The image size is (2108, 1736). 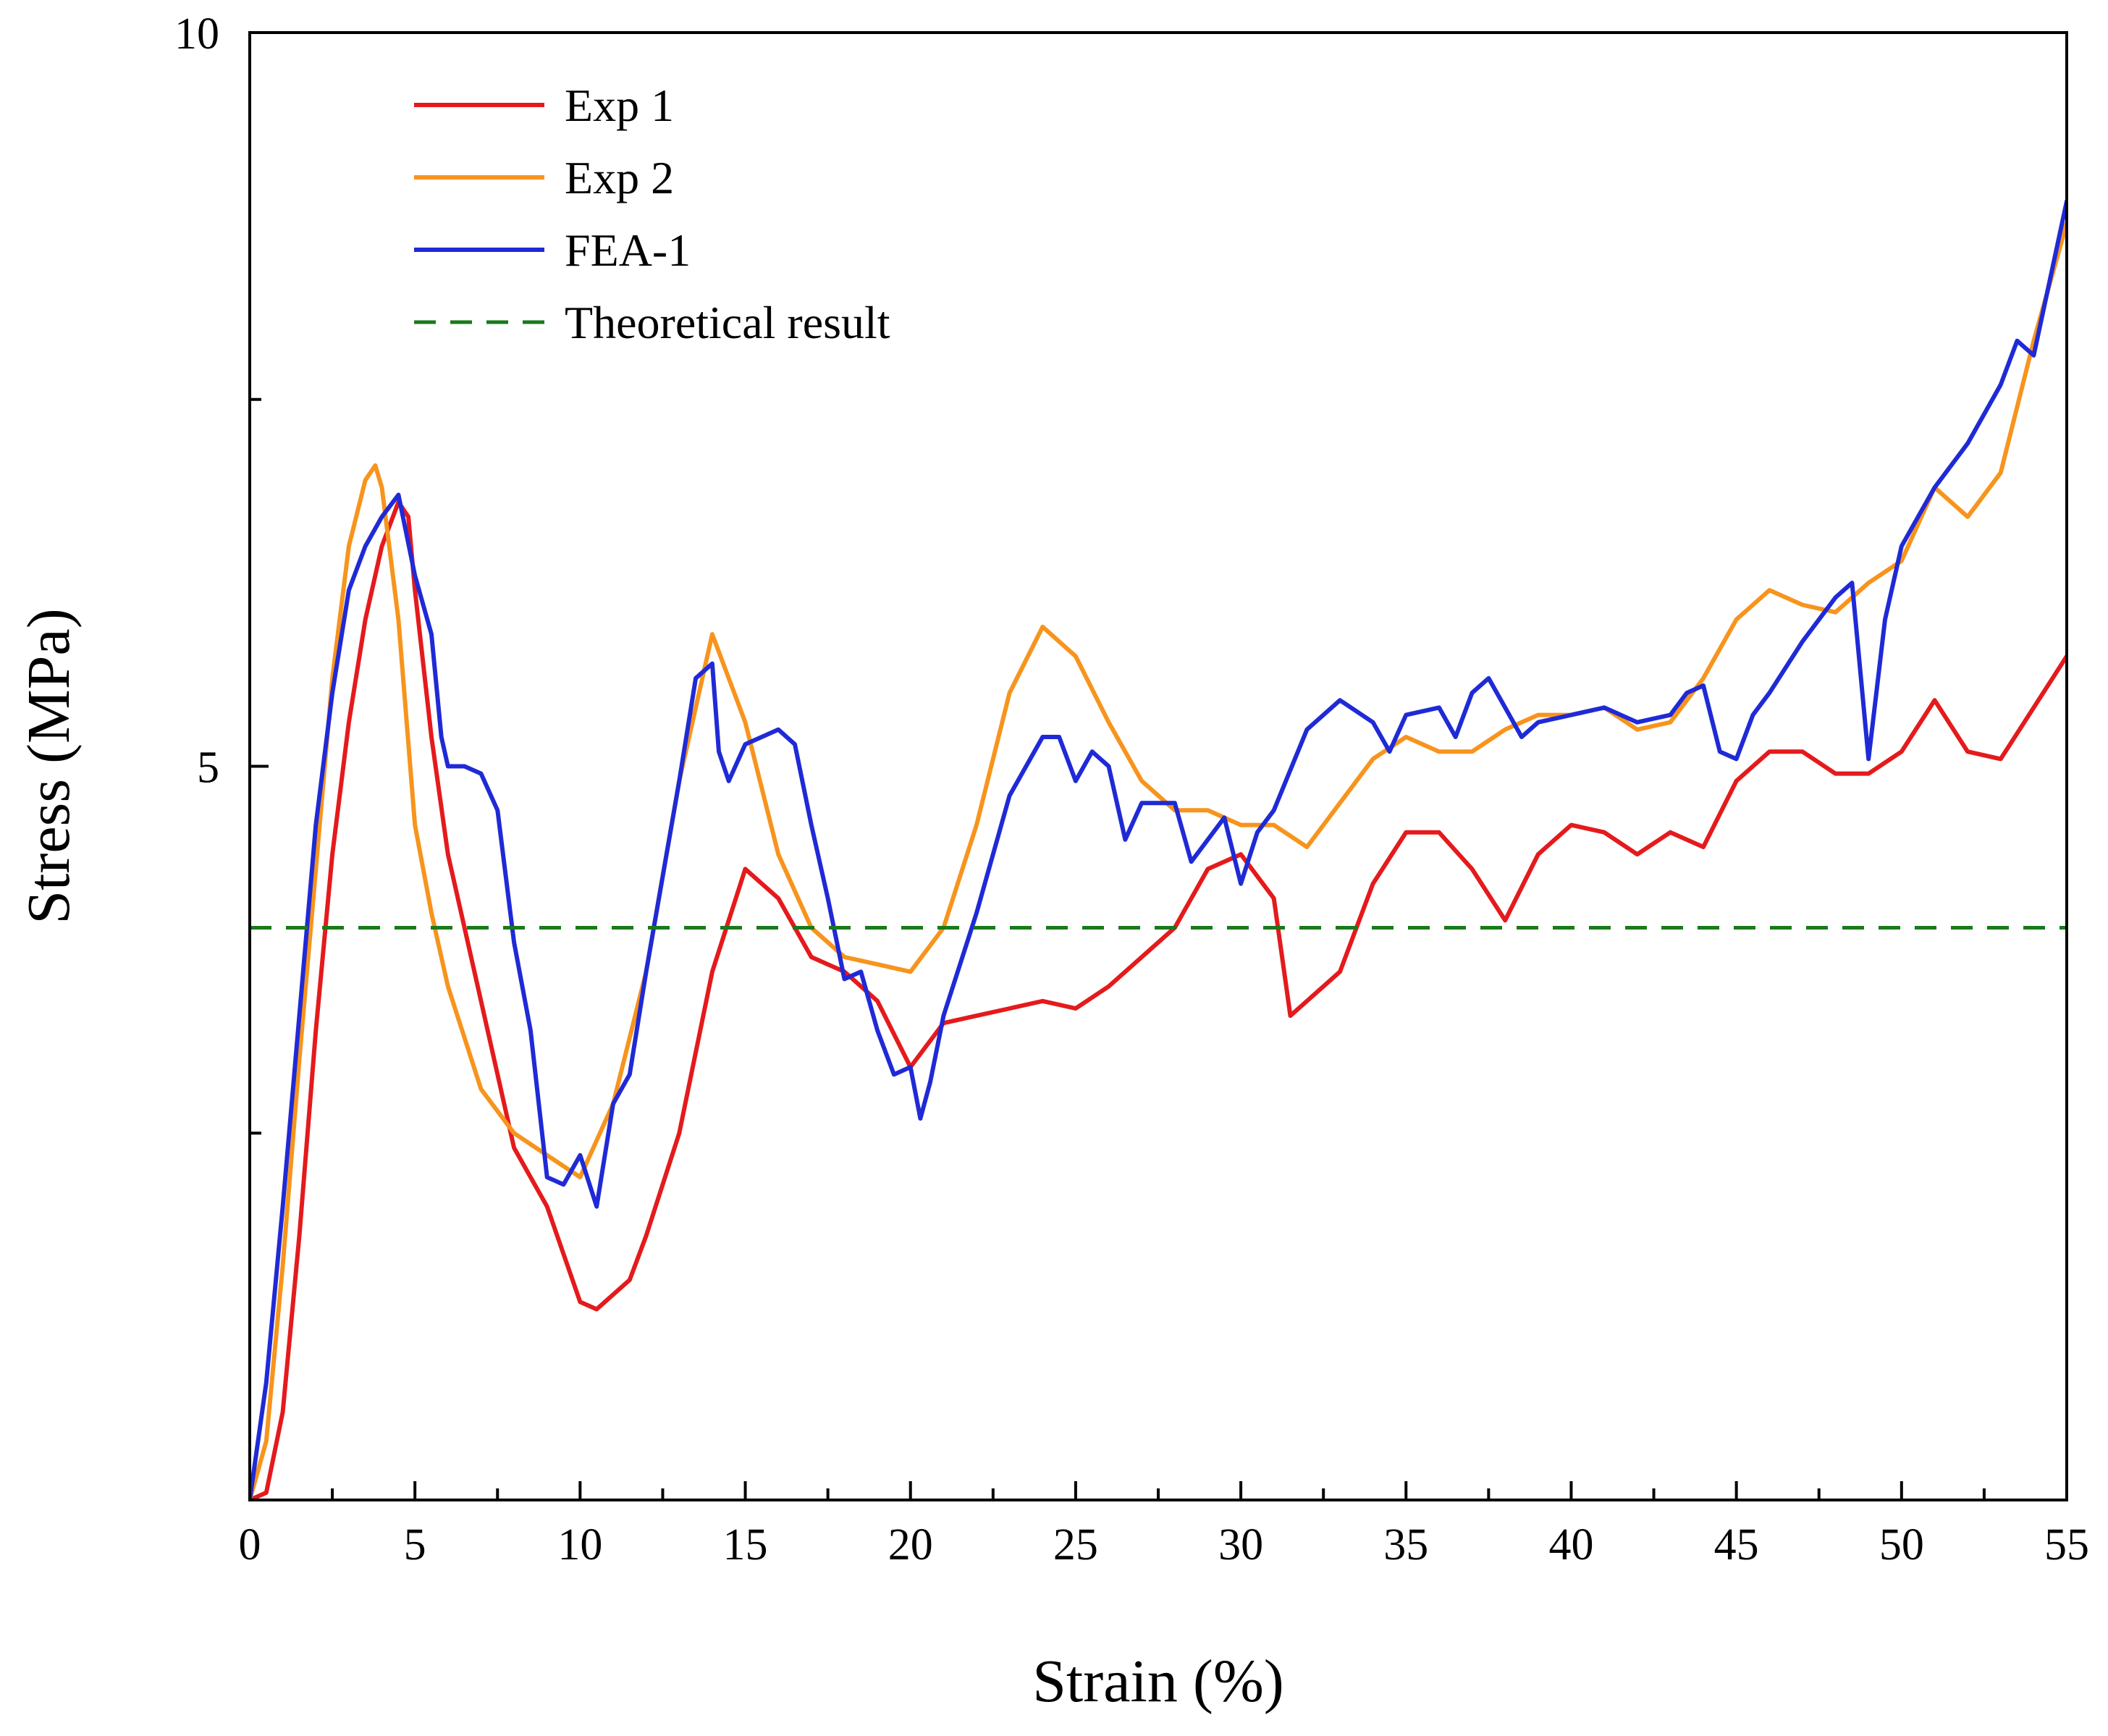 I want to click on legend-label-exp-1: Exp 1, so click(x=619, y=105).